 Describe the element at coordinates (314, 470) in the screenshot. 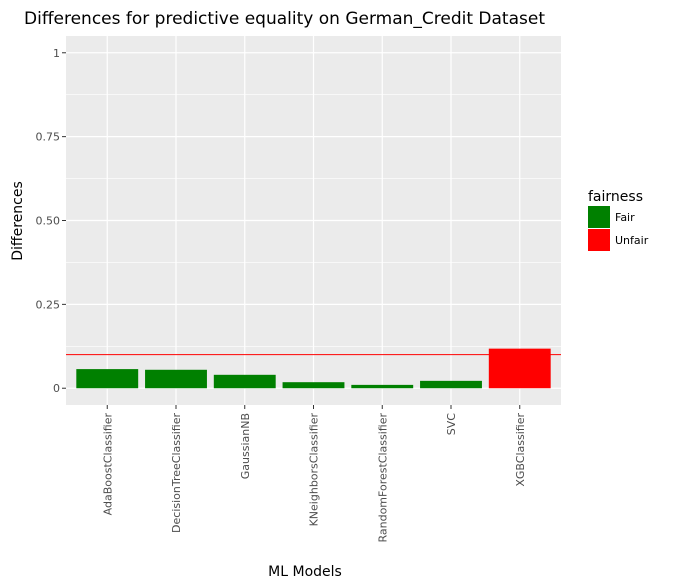

I see `x-tick-label: KNeighborsClassifier` at that location.